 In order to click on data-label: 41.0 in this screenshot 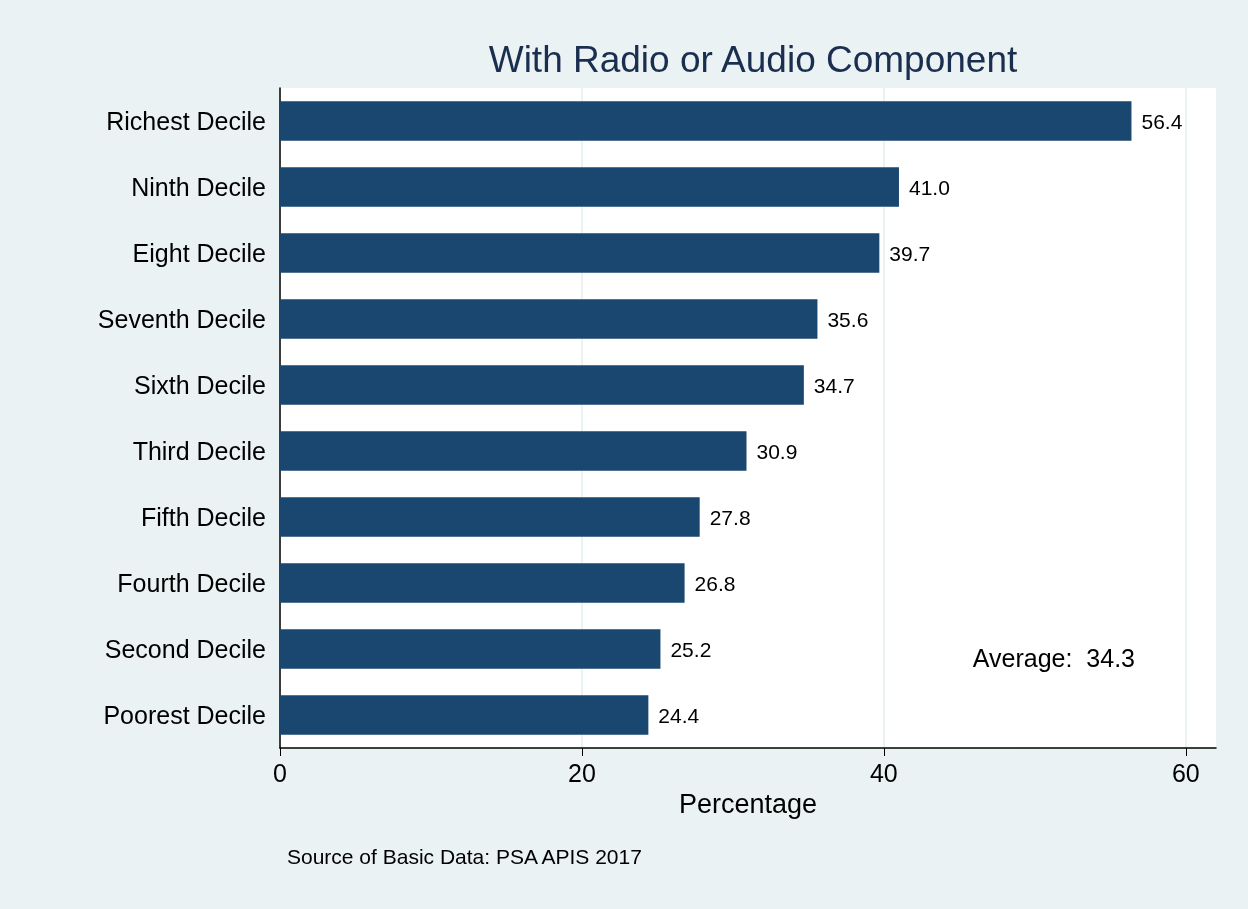, I will do `click(929, 187)`.